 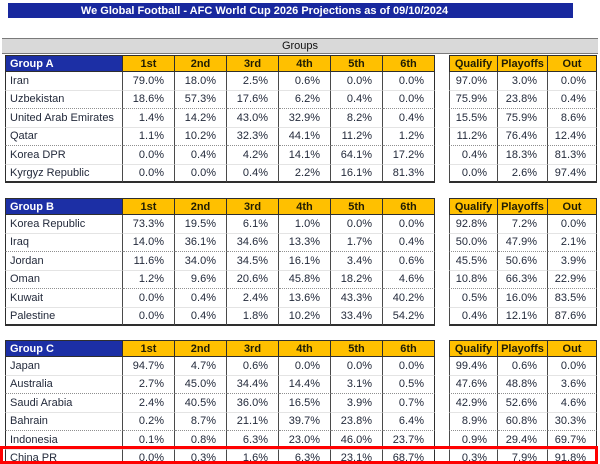 What do you see at coordinates (523, 173) in the screenshot?
I see `outcome-cell: 2.6%` at bounding box center [523, 173].